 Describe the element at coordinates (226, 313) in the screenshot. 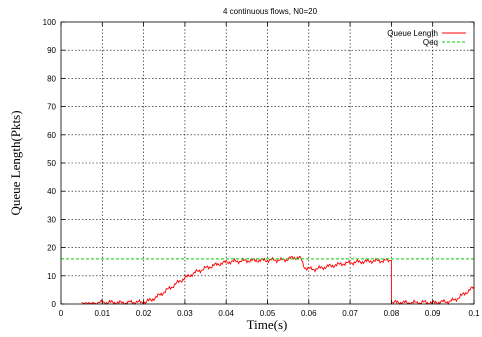

I see `x-tick-label: 0.04` at that location.